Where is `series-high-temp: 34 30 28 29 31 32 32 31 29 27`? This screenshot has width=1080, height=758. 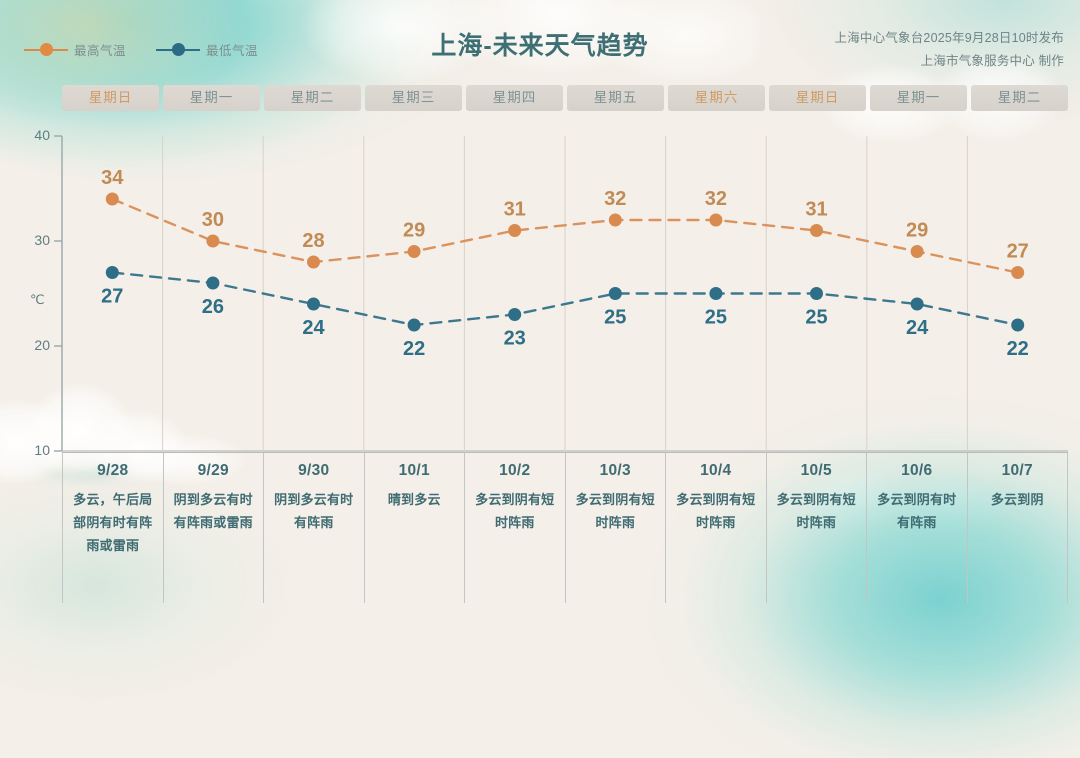 series-high-temp: 34 30 28 29 31 32 32 31 29 27 is located at coordinates (565, 223).